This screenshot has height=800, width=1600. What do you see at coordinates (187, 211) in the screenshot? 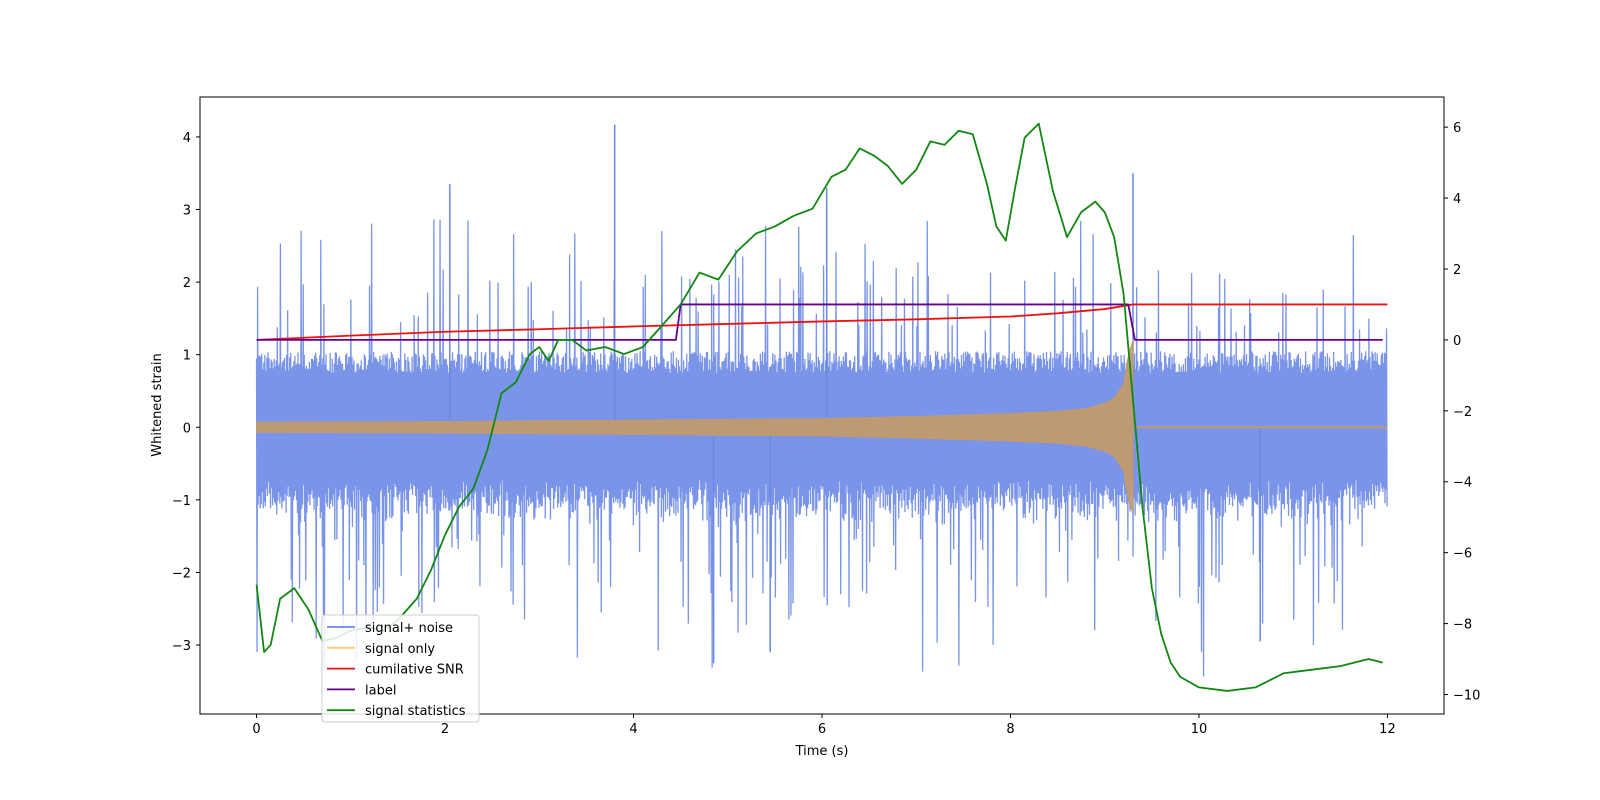
I see `y-left-tick-label: 3` at bounding box center [187, 211].